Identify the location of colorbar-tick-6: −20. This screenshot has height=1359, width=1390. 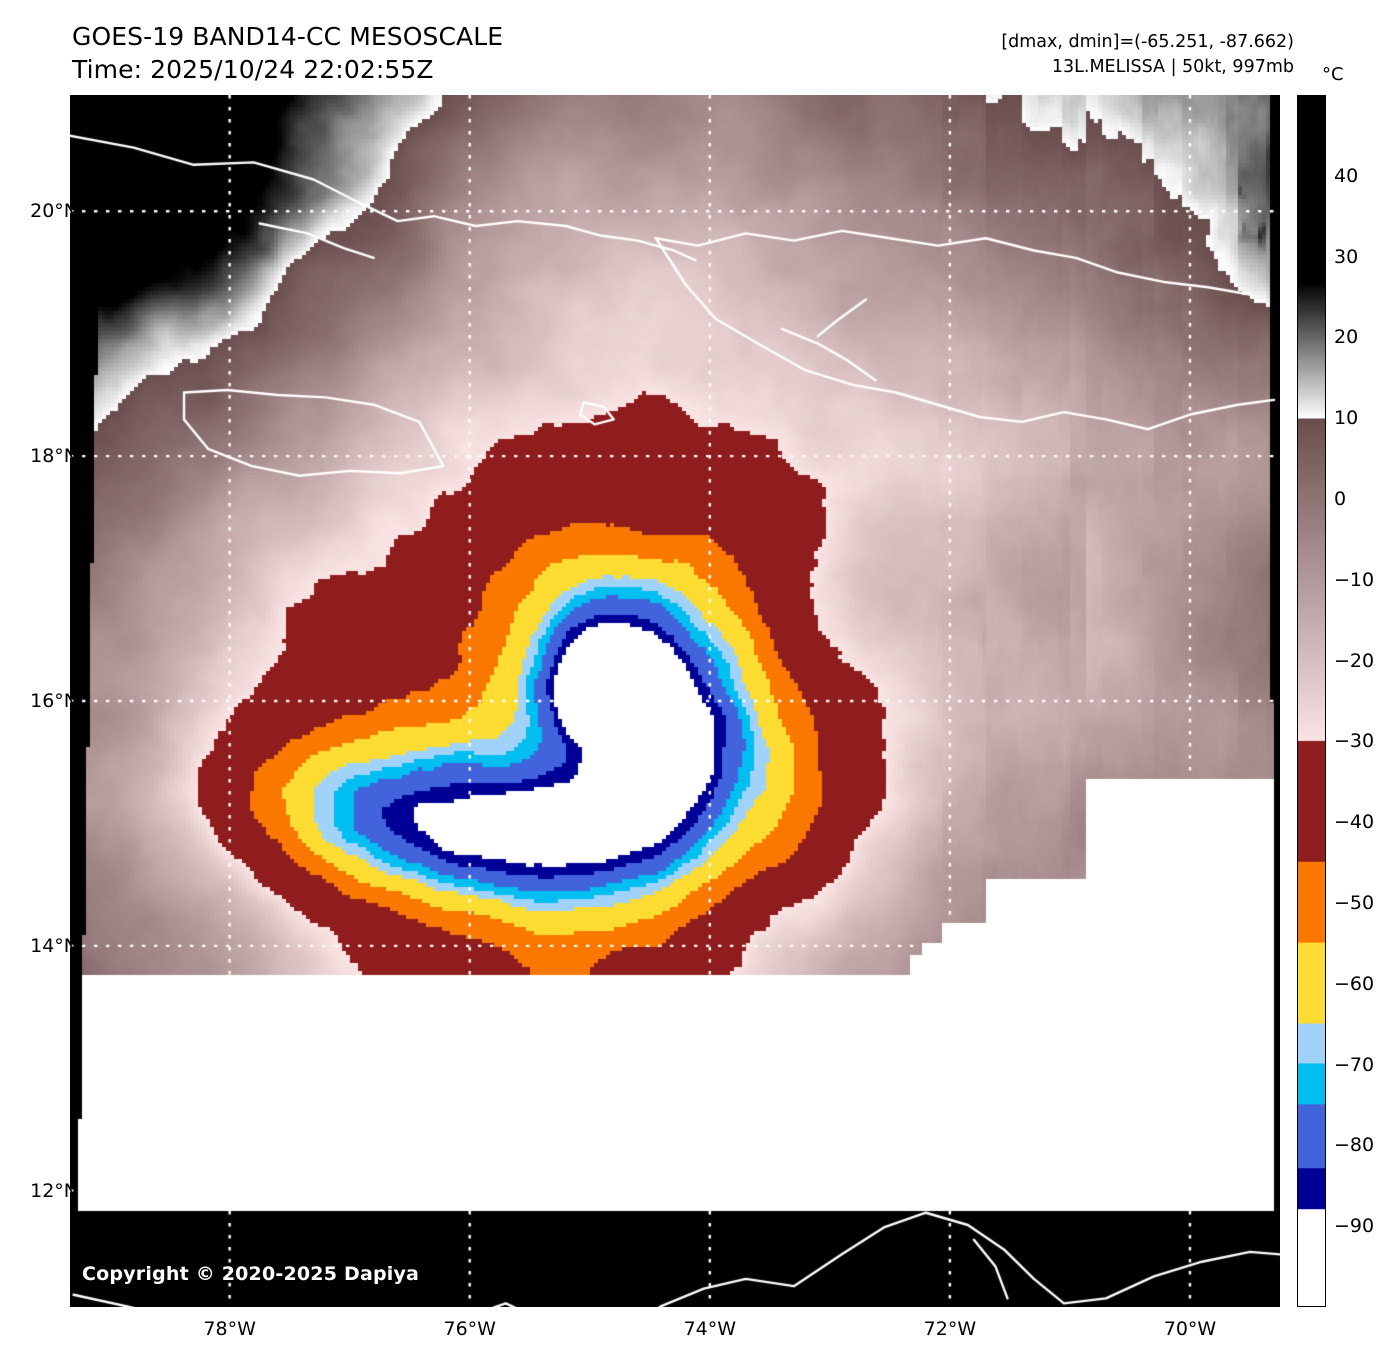
(1354, 660).